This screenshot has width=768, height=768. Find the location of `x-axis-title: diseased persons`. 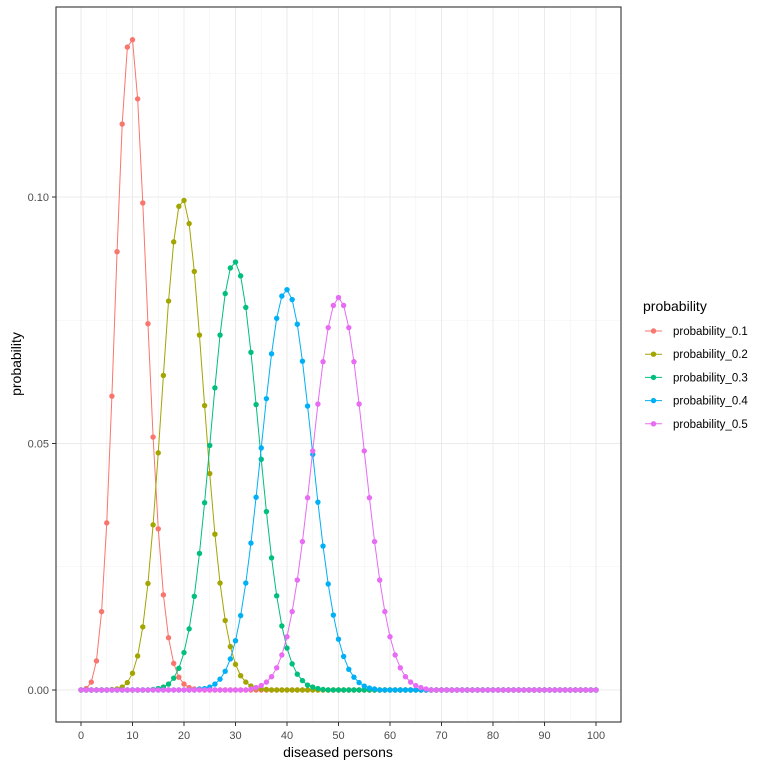

x-axis-title: diseased persons is located at coordinates (338, 752).